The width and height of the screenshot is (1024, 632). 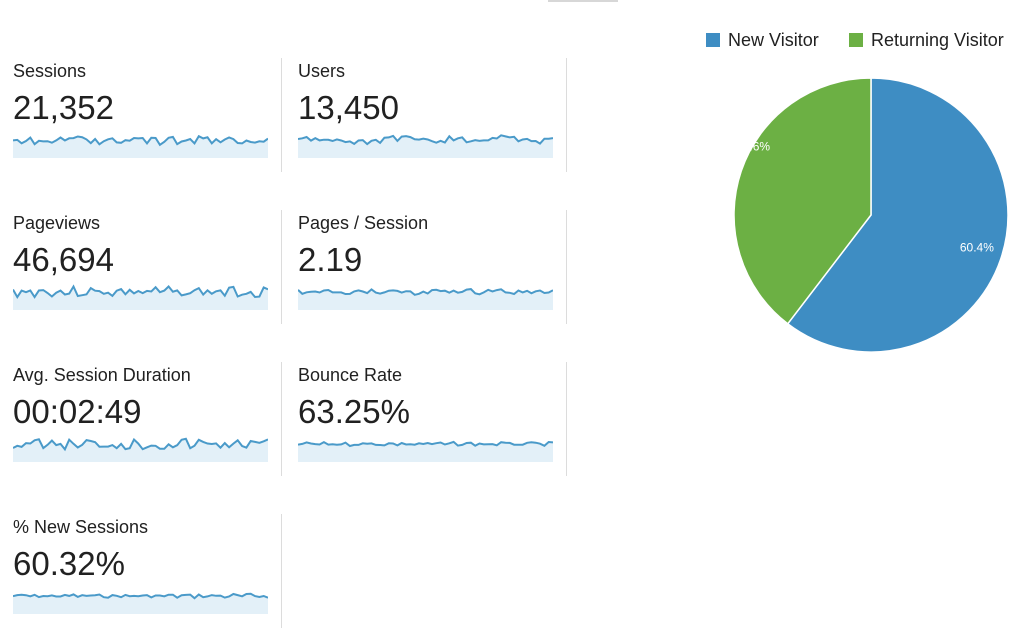 What do you see at coordinates (63, 259) in the screenshot?
I see `metric-value: 46,694` at bounding box center [63, 259].